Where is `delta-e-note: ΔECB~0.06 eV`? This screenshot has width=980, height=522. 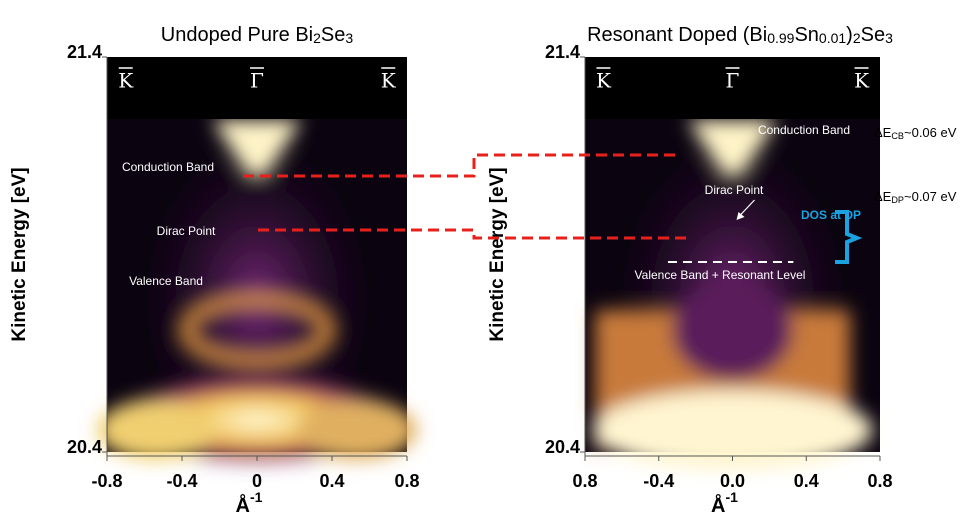
delta-e-note: ΔECB~0.06 eV is located at coordinates (915, 133).